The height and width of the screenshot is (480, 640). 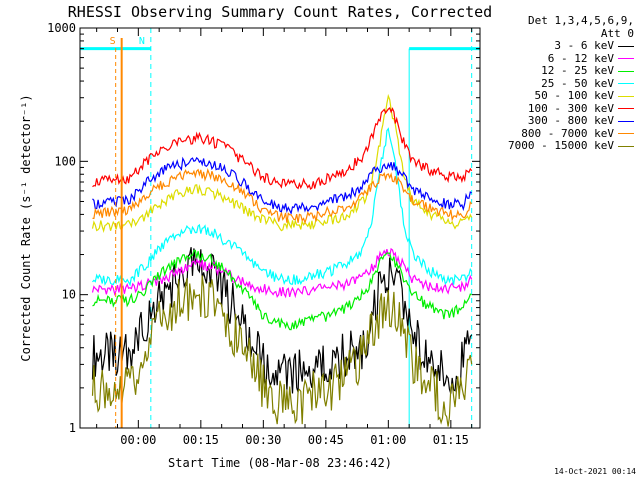 I want to click on y-tick-label-3: 1000, so click(x=61, y=28).